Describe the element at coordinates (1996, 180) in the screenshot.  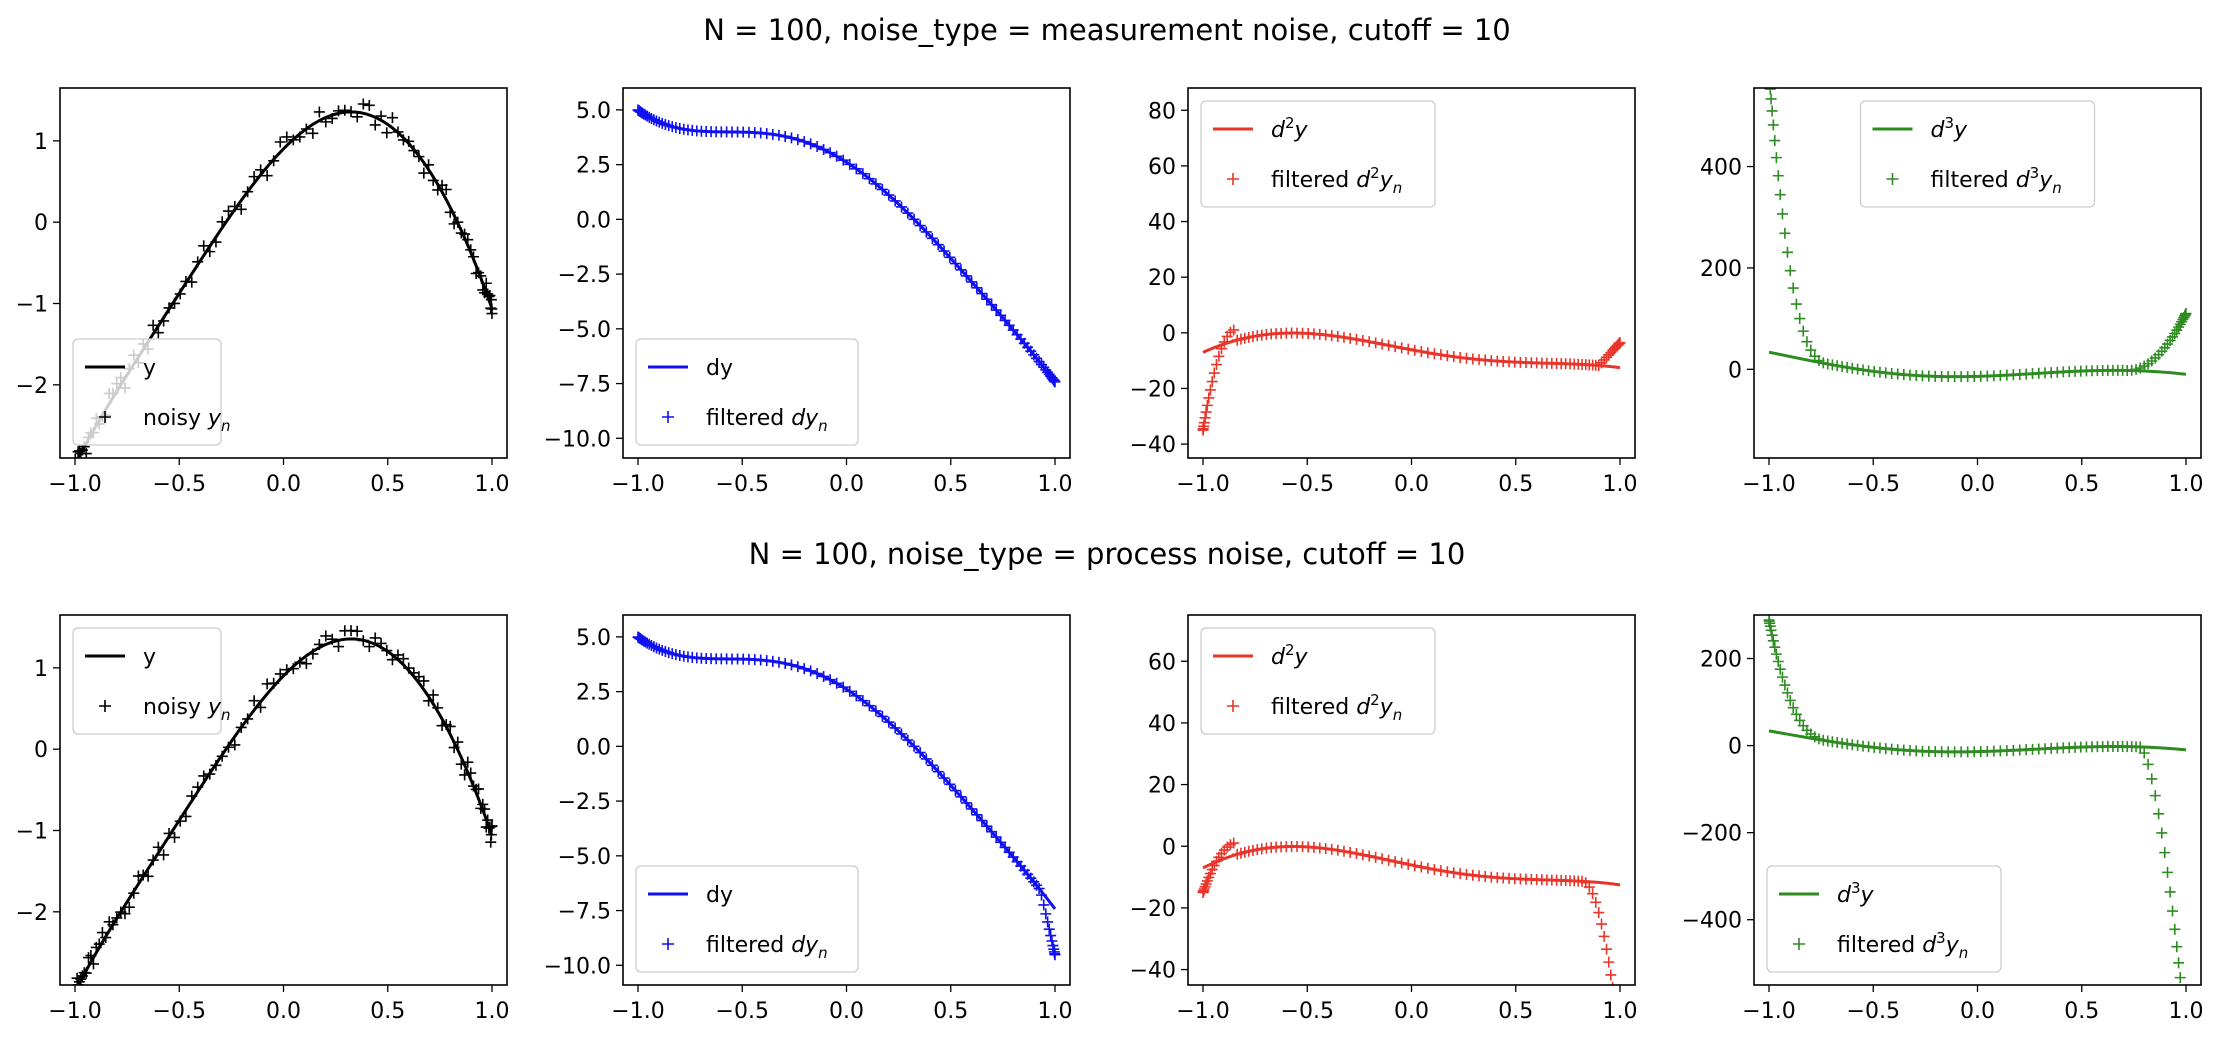
I see `legend-label-markers: filtered d3yn` at that location.